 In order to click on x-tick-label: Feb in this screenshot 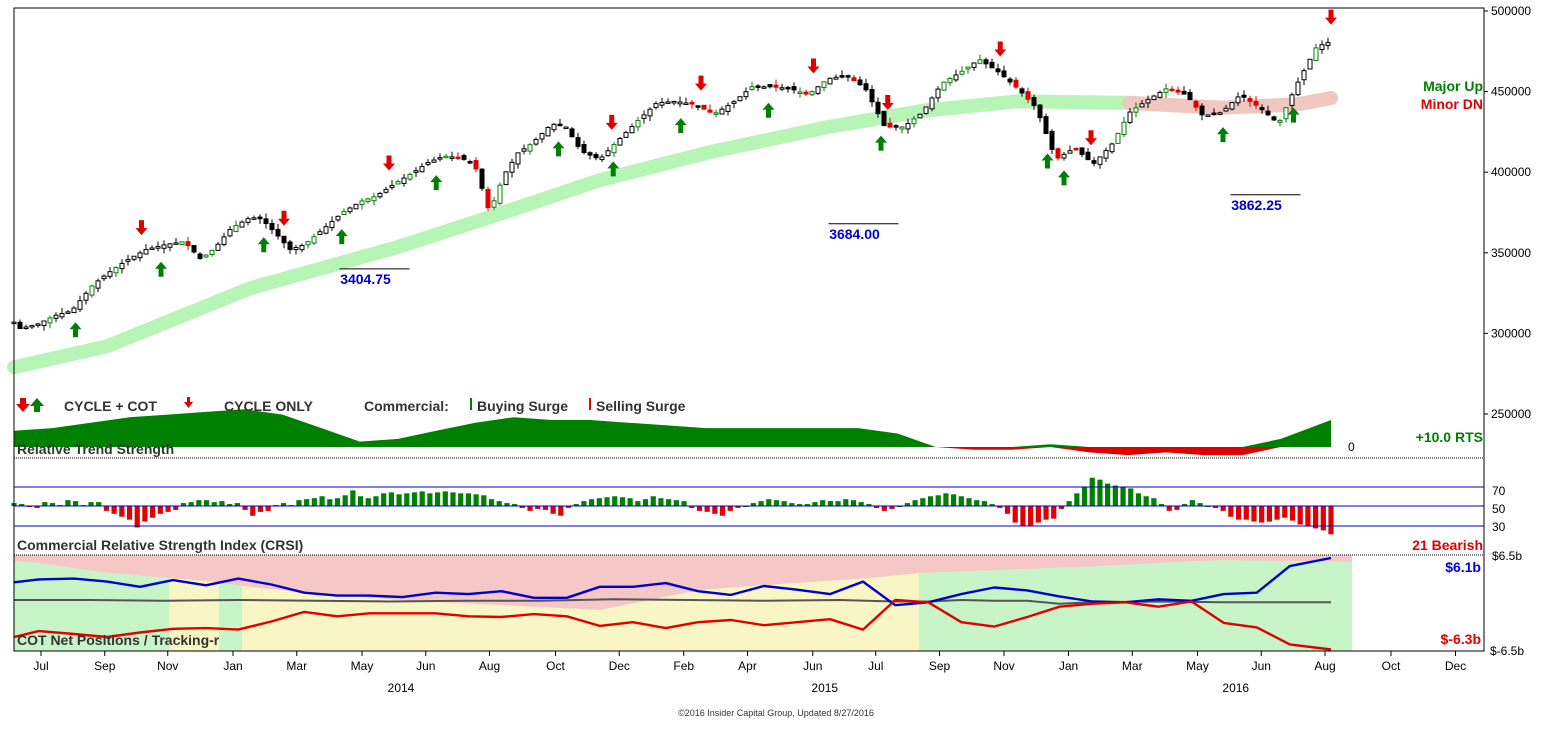, I will do `click(683, 666)`.